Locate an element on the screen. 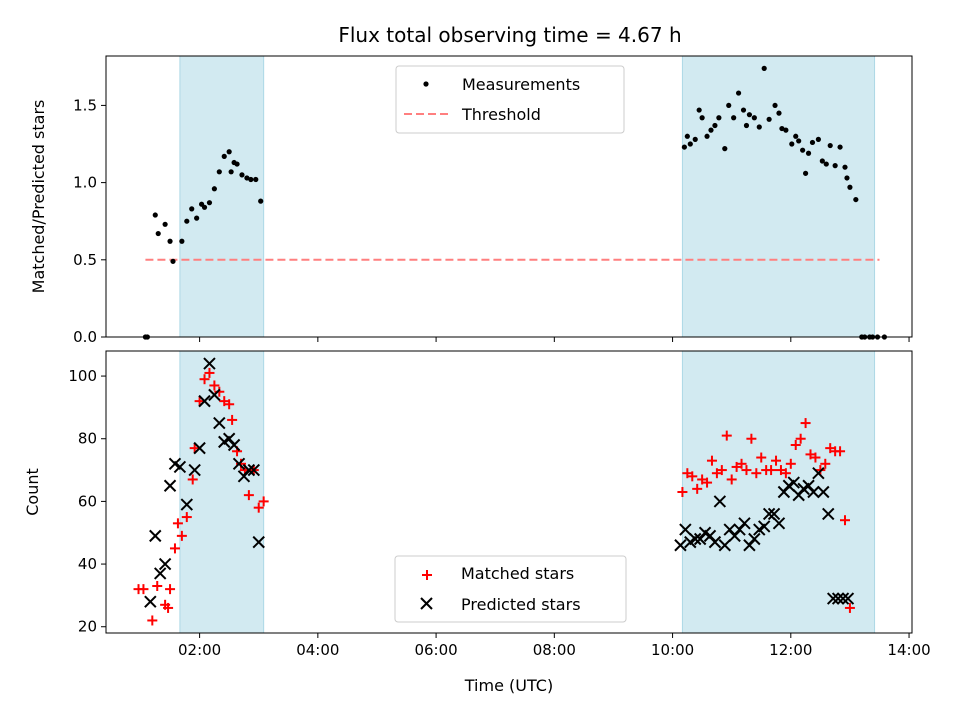  y-tick-label: 40 is located at coordinates (87, 564).